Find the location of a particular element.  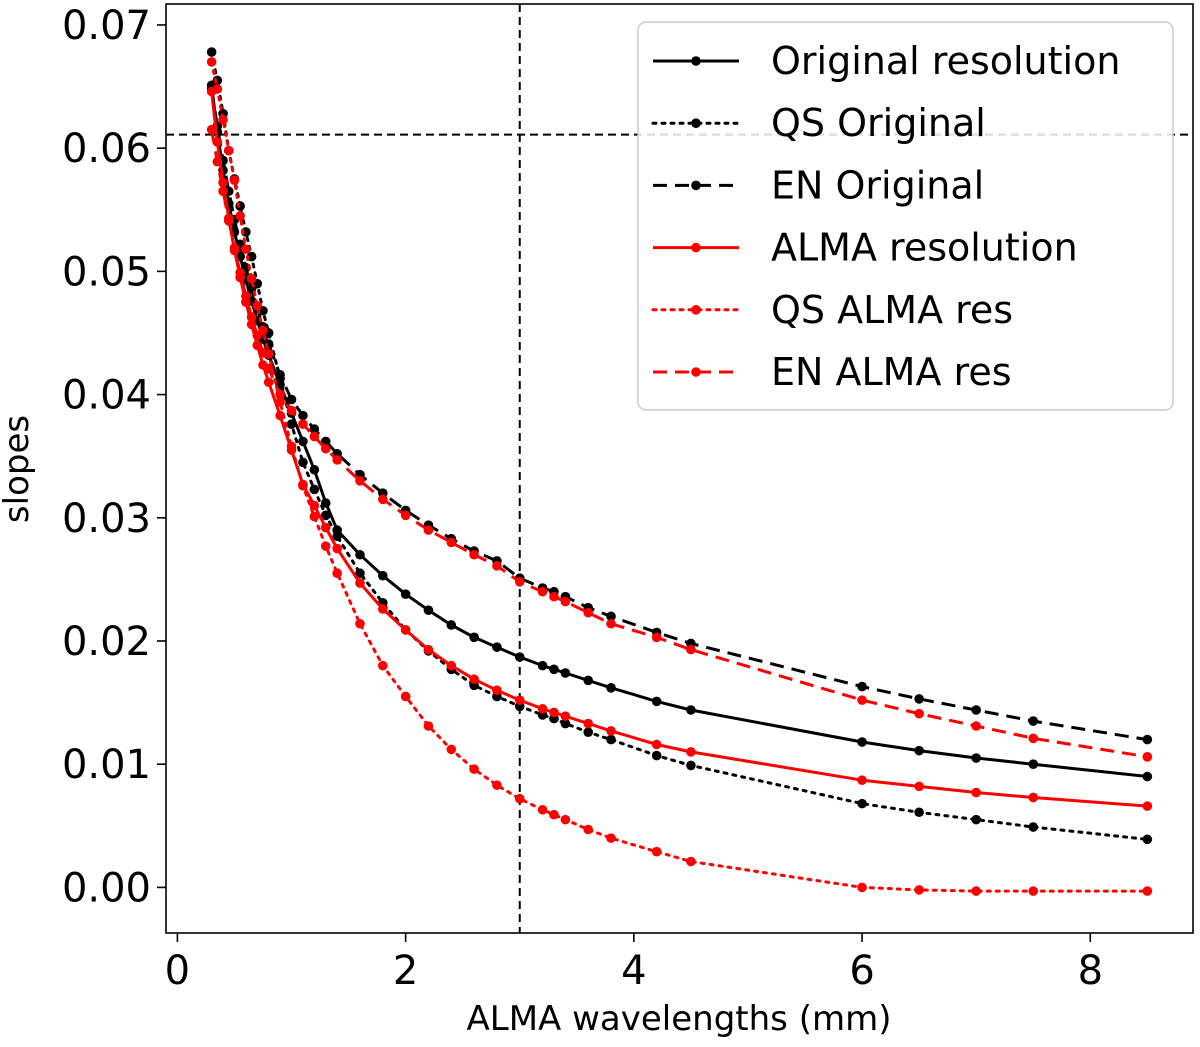

y-tick-label: 0.04 is located at coordinates (106, 396).